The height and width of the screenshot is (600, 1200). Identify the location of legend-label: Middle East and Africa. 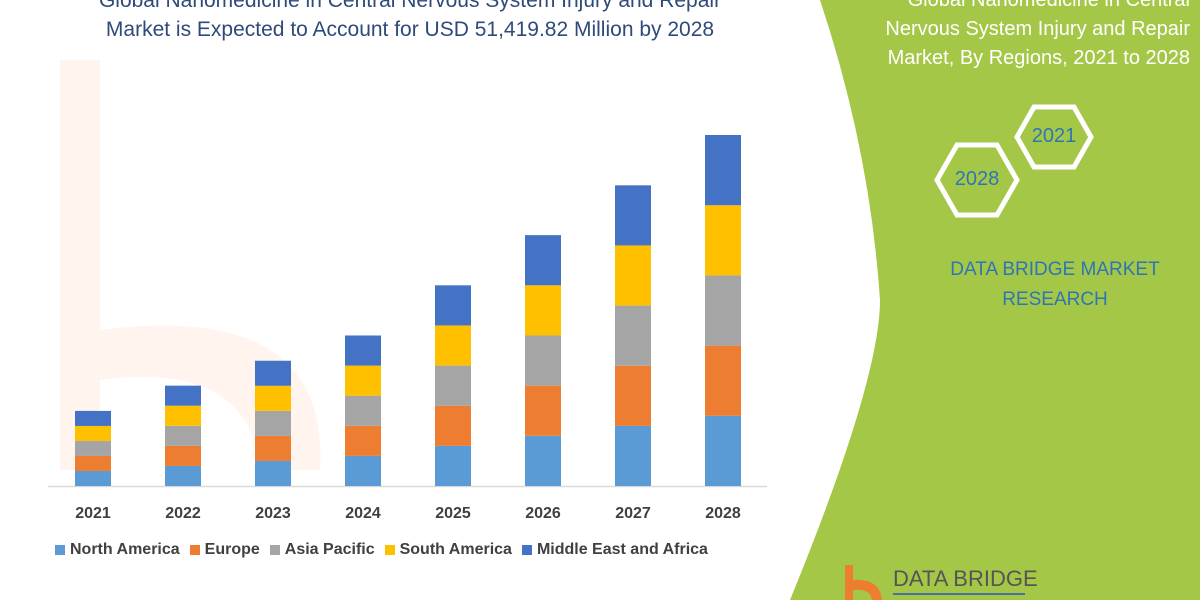
(622, 549).